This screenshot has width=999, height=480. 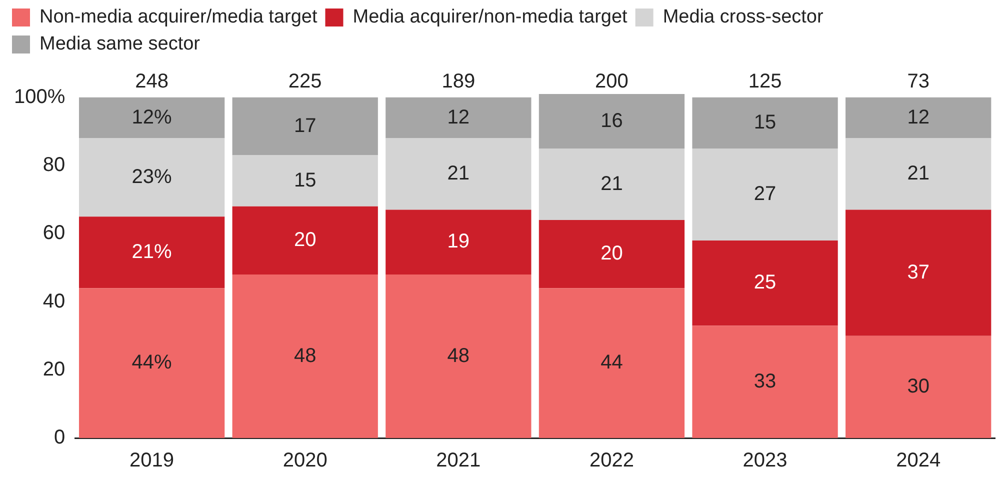 What do you see at coordinates (54, 233) in the screenshot?
I see `y-tick-label: 60` at bounding box center [54, 233].